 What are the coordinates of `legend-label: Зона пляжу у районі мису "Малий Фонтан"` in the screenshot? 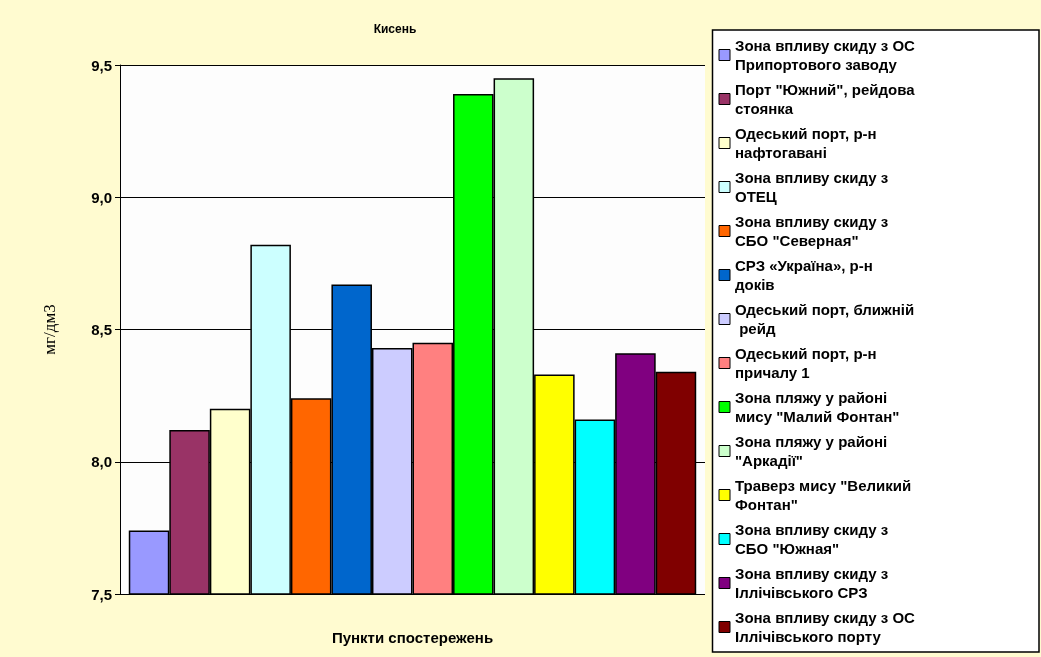 It's located at (817, 407).